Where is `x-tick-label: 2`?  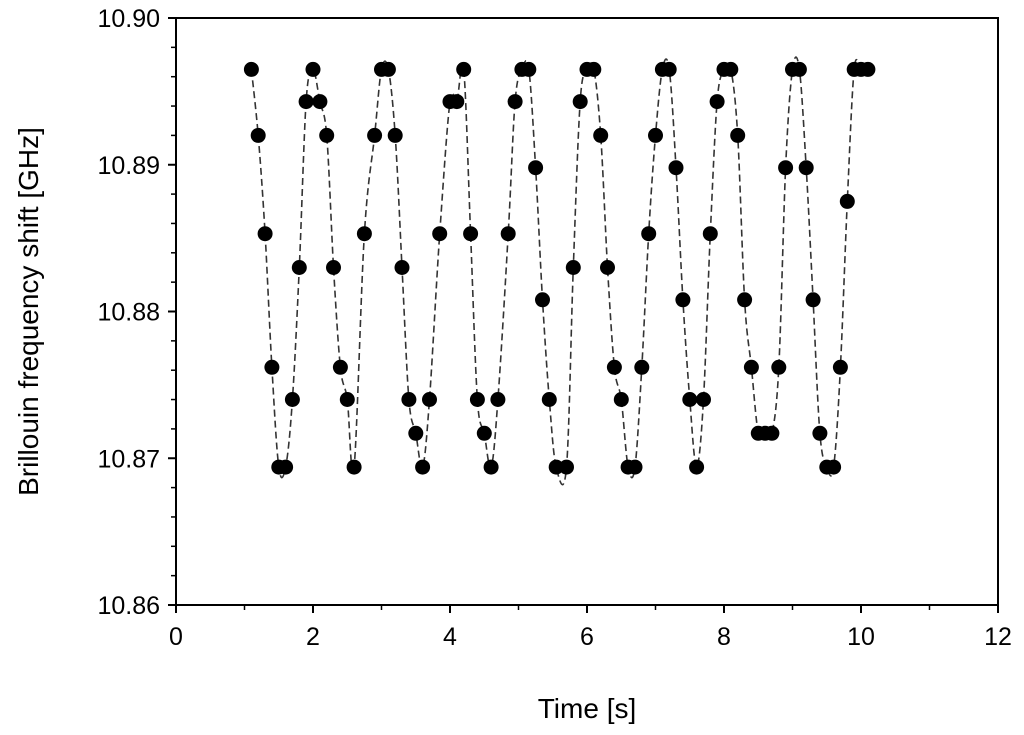
x-tick-label: 2 is located at coordinates (313, 637).